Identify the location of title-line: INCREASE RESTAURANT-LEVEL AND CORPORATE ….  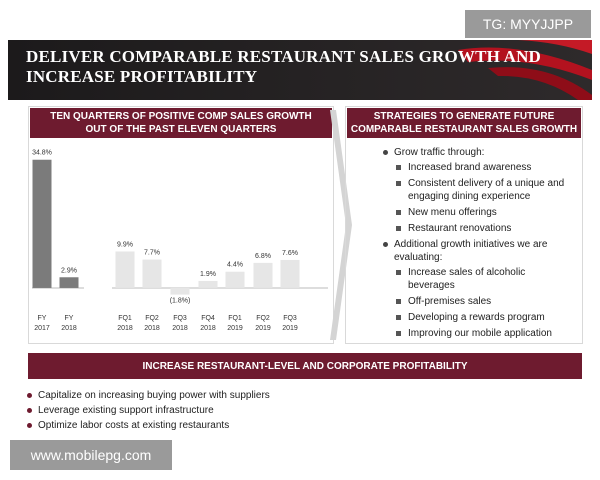
(305, 366).